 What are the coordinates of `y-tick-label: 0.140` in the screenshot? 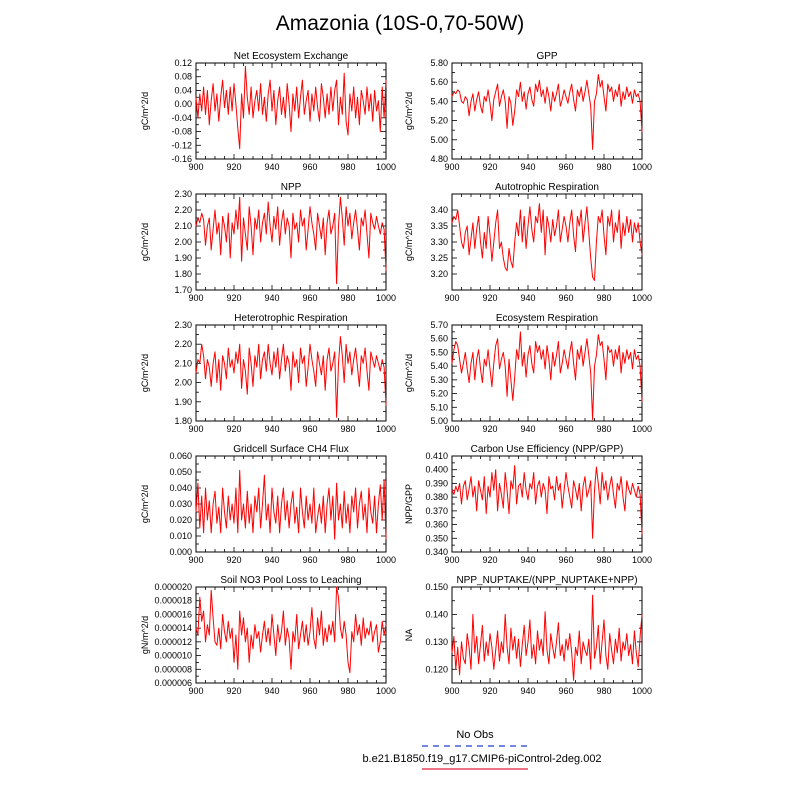 It's located at (436, 614).